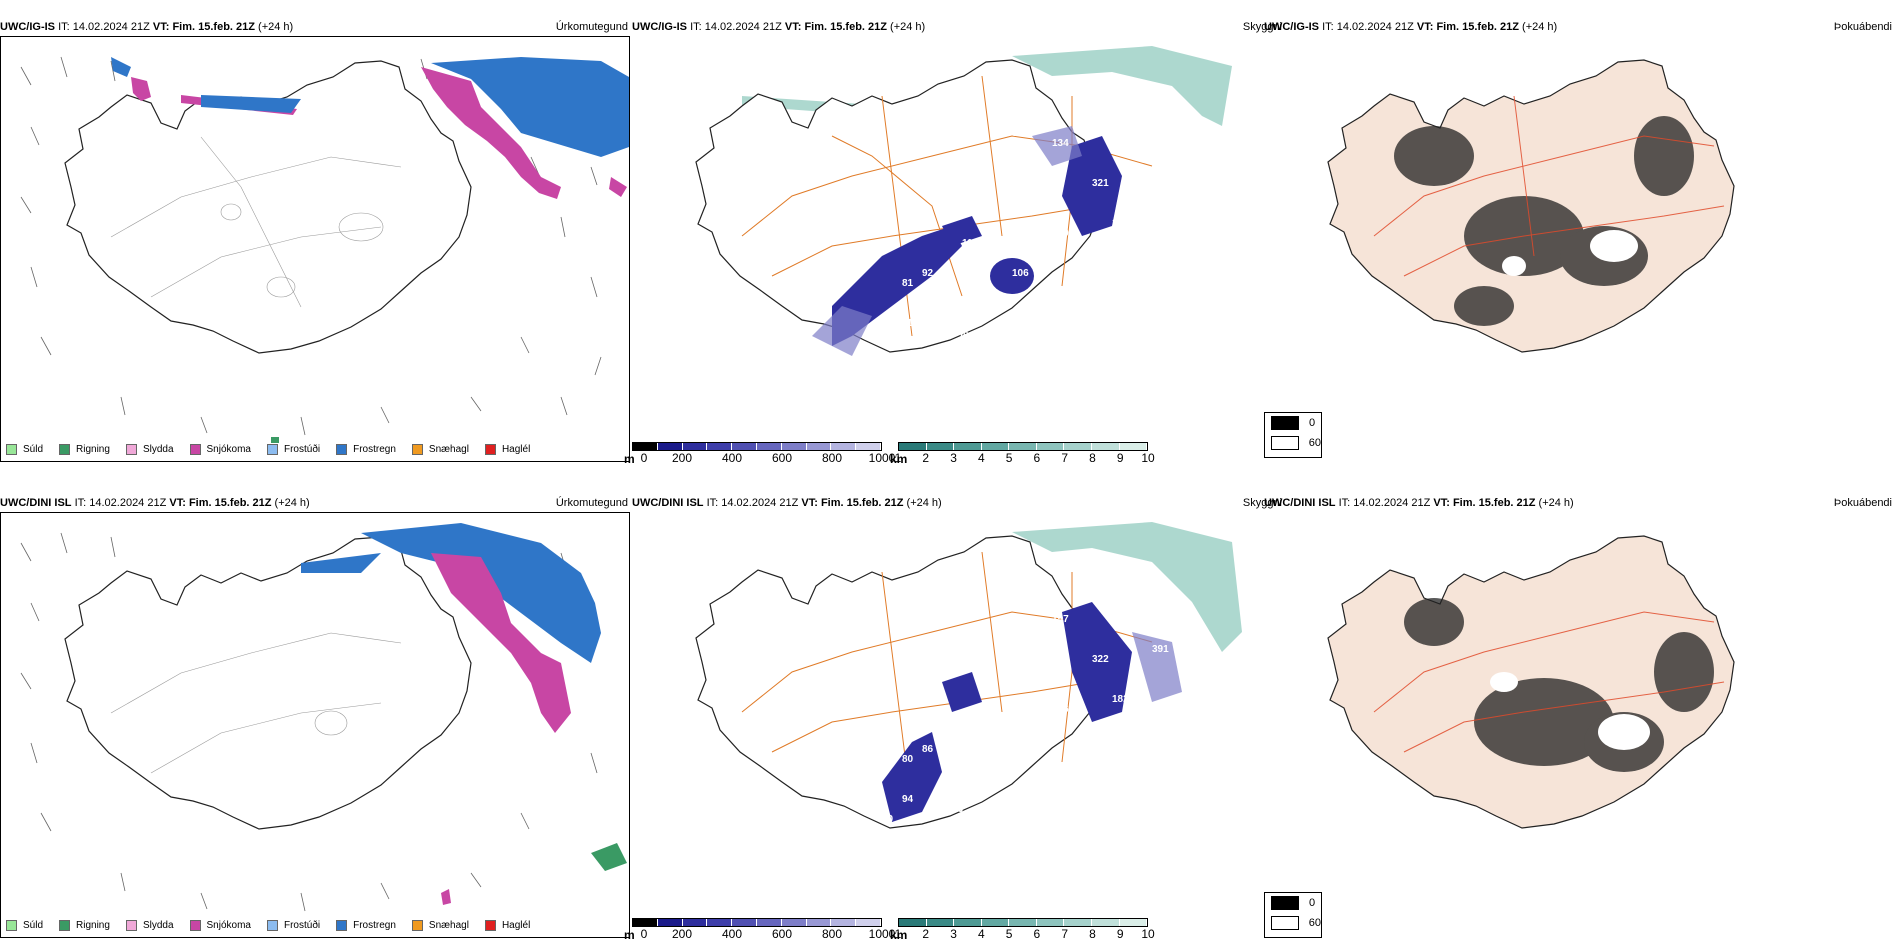  I want to click on legend-item: Slydda, so click(149, 449).